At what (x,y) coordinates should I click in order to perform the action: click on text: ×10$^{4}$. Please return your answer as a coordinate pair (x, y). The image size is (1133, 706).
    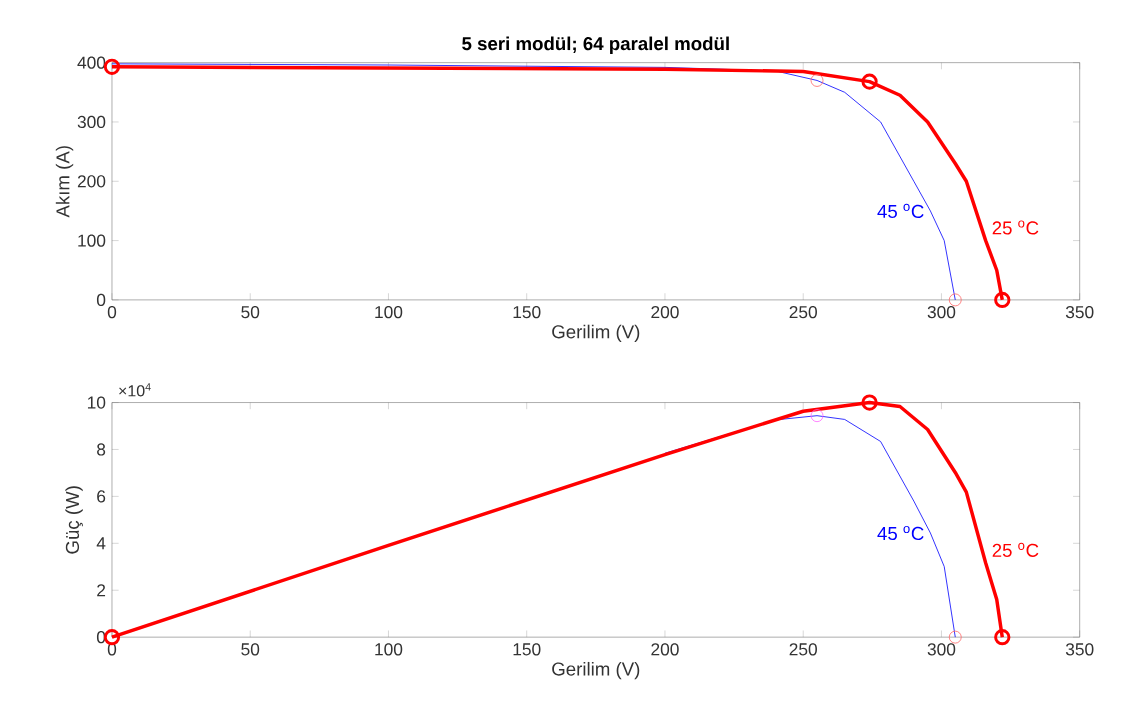
    Looking at the image, I should click on (135, 389).